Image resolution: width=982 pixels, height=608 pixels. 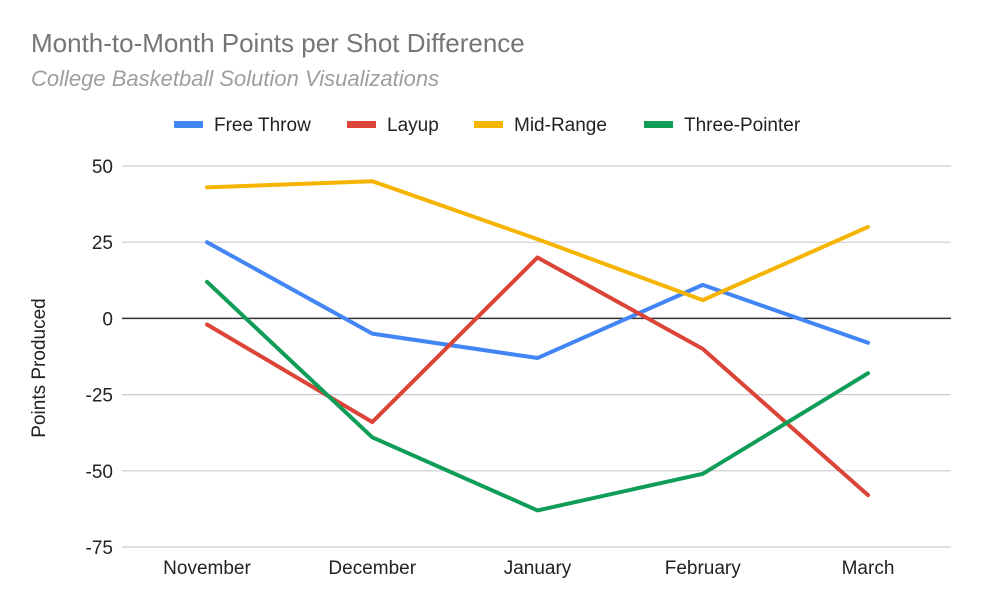 What do you see at coordinates (262, 125) in the screenshot?
I see `legend-label: Free Throw` at bounding box center [262, 125].